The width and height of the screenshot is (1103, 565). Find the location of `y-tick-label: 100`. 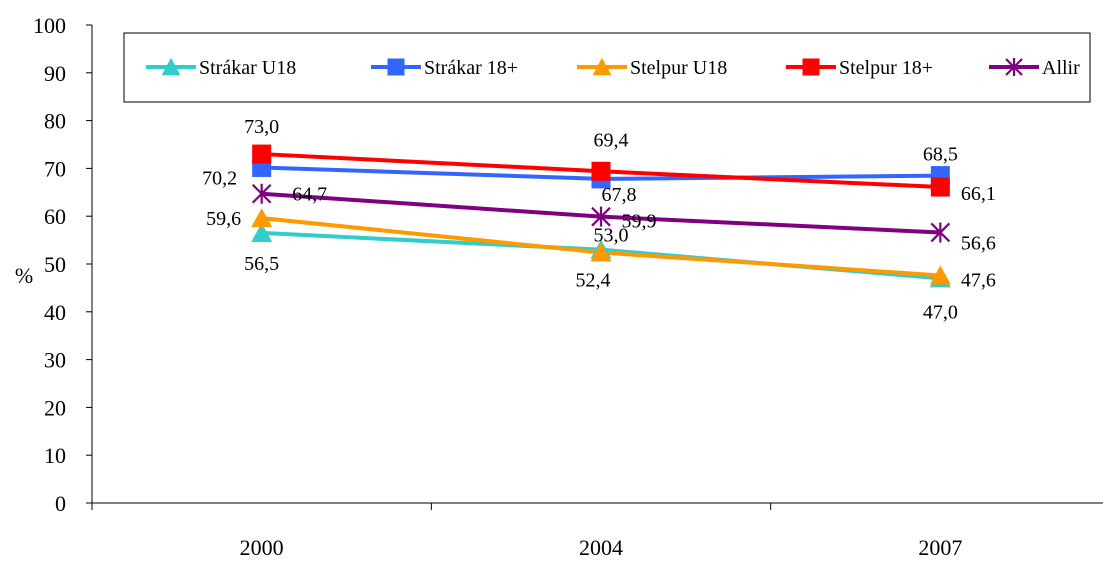

y-tick-label: 100 is located at coordinates (49, 25).